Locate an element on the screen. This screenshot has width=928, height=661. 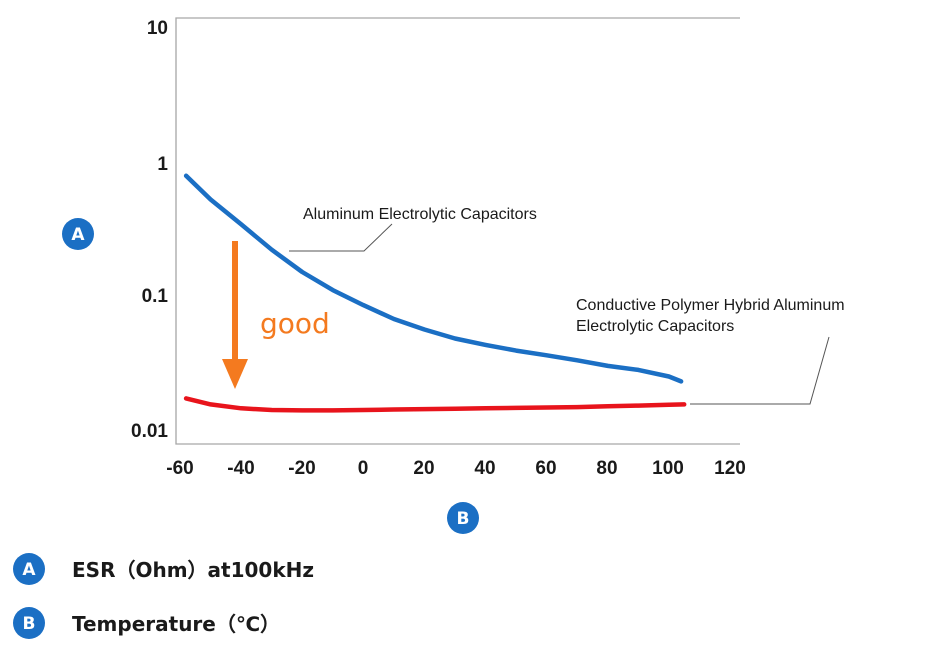
legend-badge-b-letter: B is located at coordinates (29, 624).